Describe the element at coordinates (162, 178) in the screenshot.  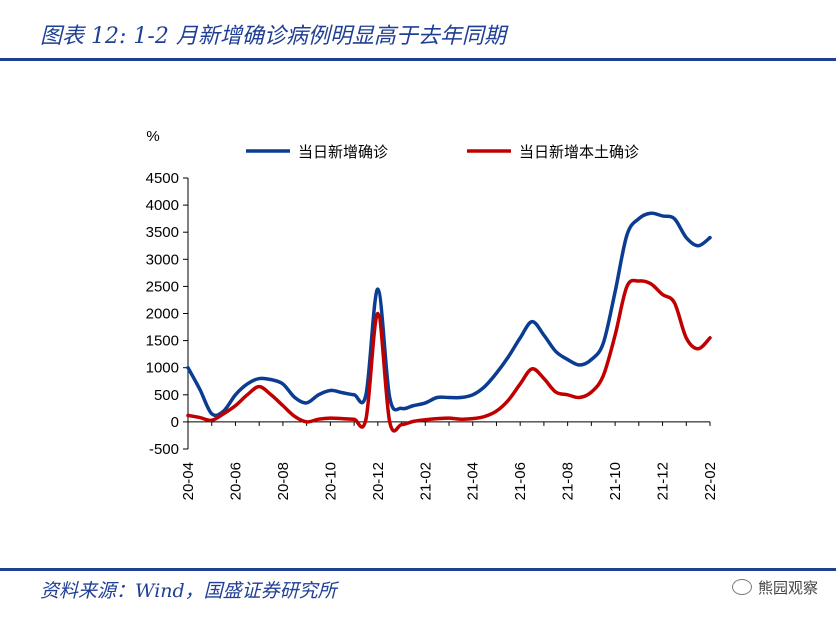
I see `y-tick-label: 4500` at that location.